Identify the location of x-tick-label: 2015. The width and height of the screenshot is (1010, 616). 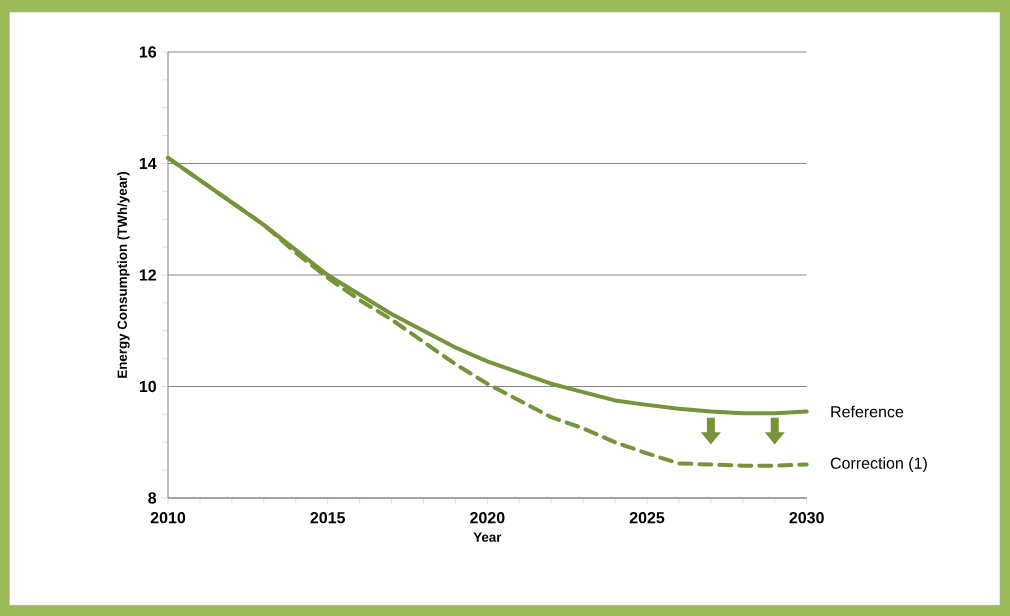
(328, 518).